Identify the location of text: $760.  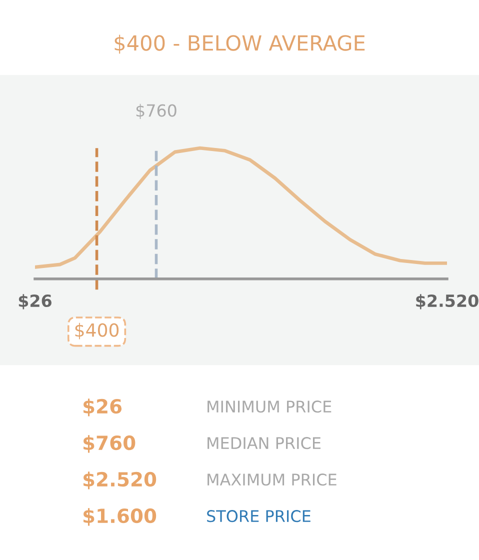
(110, 444).